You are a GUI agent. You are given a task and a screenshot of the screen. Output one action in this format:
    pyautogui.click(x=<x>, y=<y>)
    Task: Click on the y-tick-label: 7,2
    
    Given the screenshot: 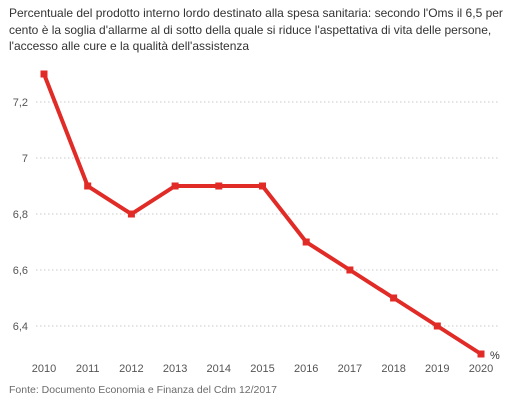 What is the action you would take?
    pyautogui.click(x=20, y=103)
    